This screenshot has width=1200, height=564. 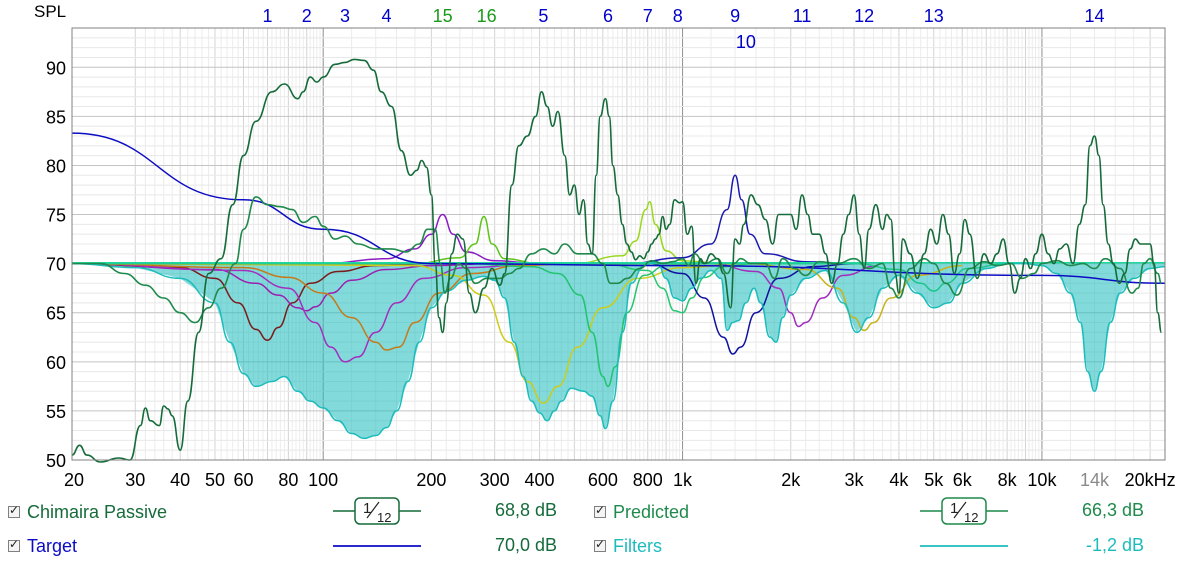 What do you see at coordinates (14, 510) in the screenshot?
I see `checkbox-chimaira-passive` at bounding box center [14, 510].